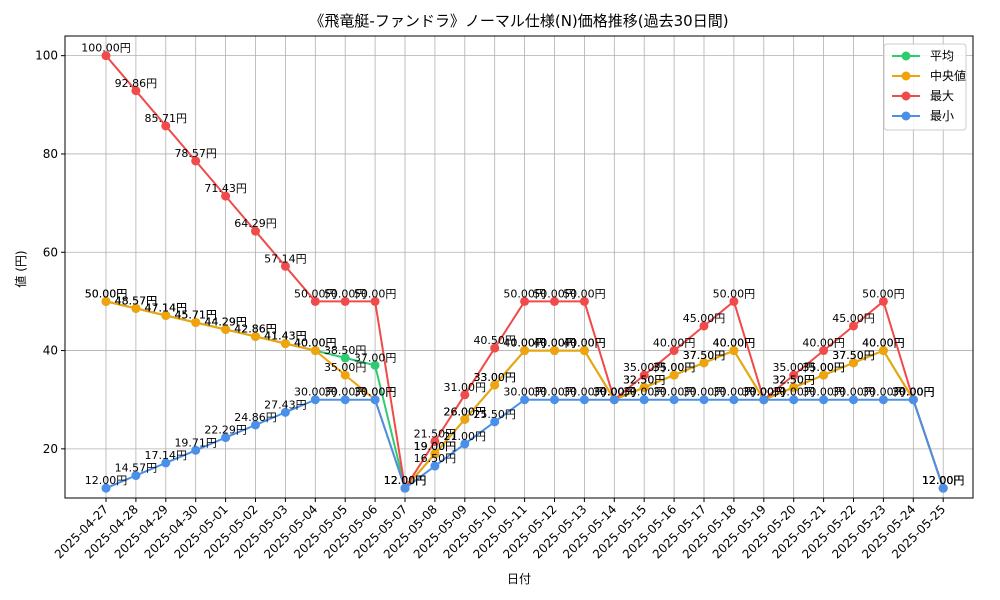  What do you see at coordinates (195, 153) in the screenshot?
I see `data-label: 78.57円` at bounding box center [195, 153].